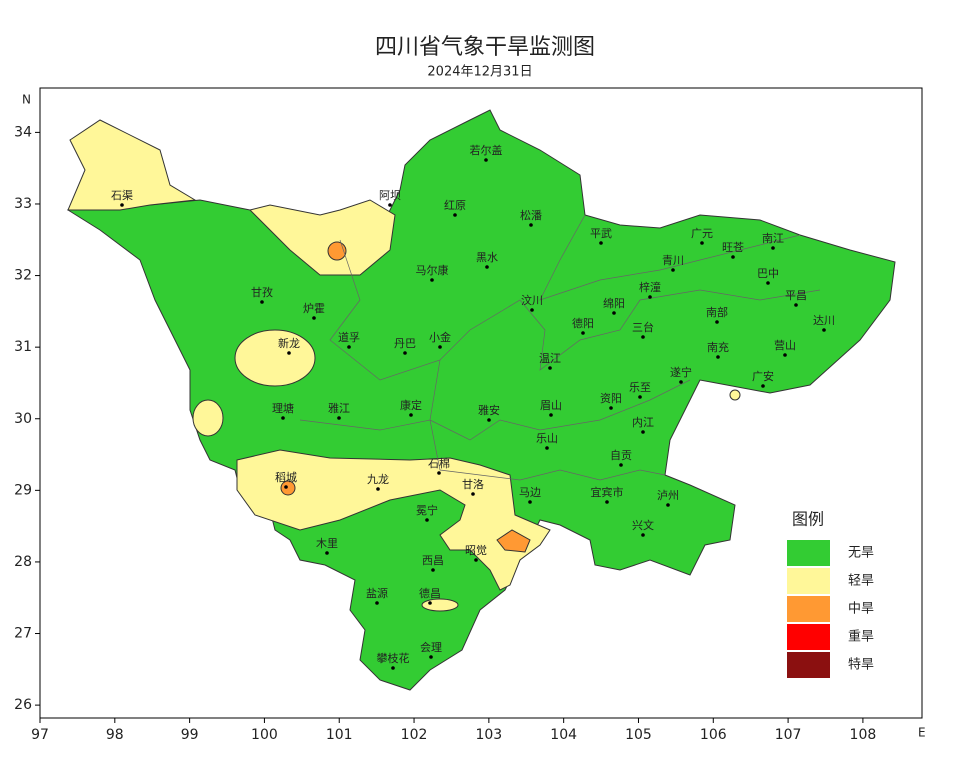  I want to click on city-label: 内江, so click(643, 422).